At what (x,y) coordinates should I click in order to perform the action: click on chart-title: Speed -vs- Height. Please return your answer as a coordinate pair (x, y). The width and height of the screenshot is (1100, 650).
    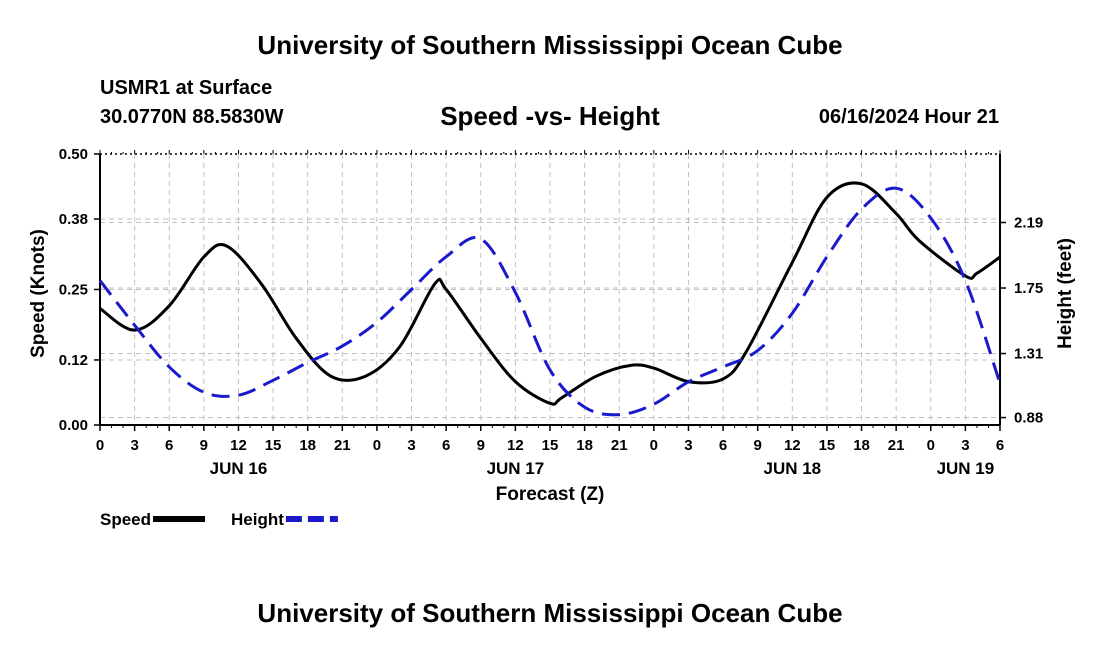
    Looking at the image, I should click on (550, 116).